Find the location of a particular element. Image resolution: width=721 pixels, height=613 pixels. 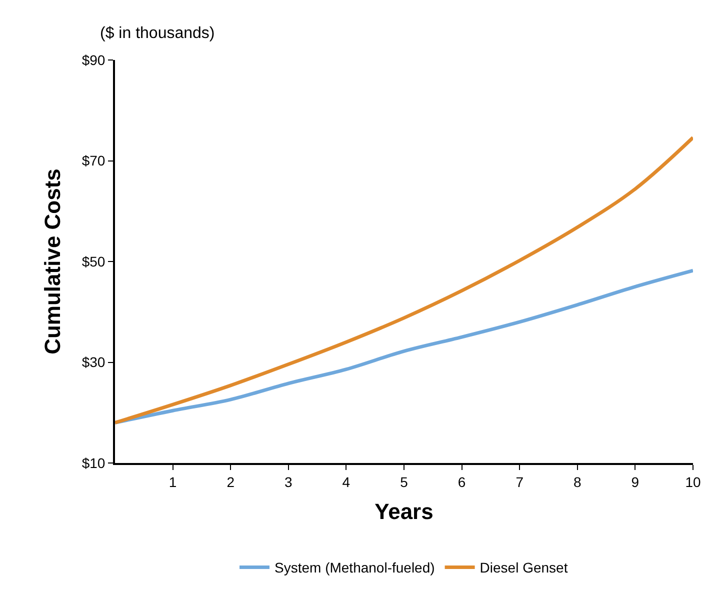

x-tick-label: 3 is located at coordinates (288, 482).